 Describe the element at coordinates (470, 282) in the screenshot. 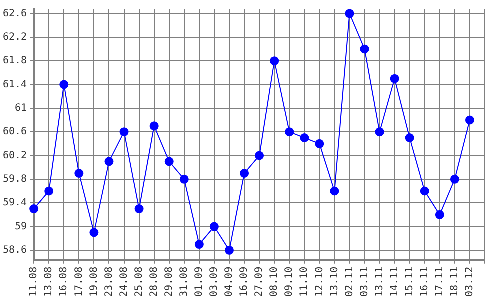

I see `x-tick-label: 03.12` at that location.